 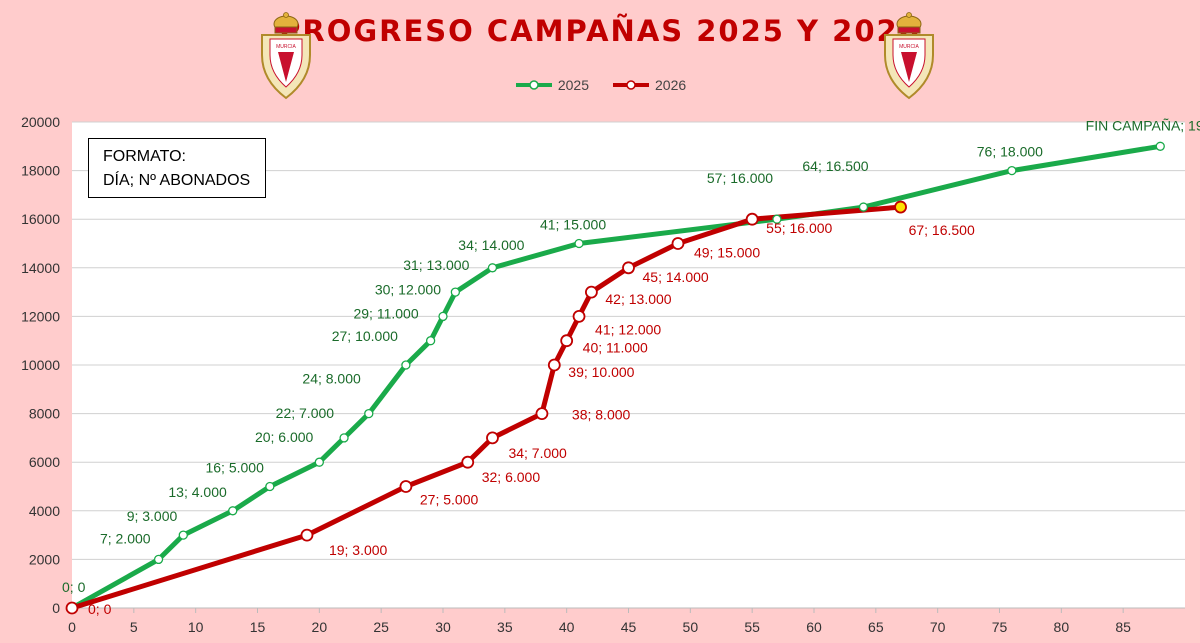 I want to click on data-label-2026-3: 32; 6.000, so click(x=511, y=477).